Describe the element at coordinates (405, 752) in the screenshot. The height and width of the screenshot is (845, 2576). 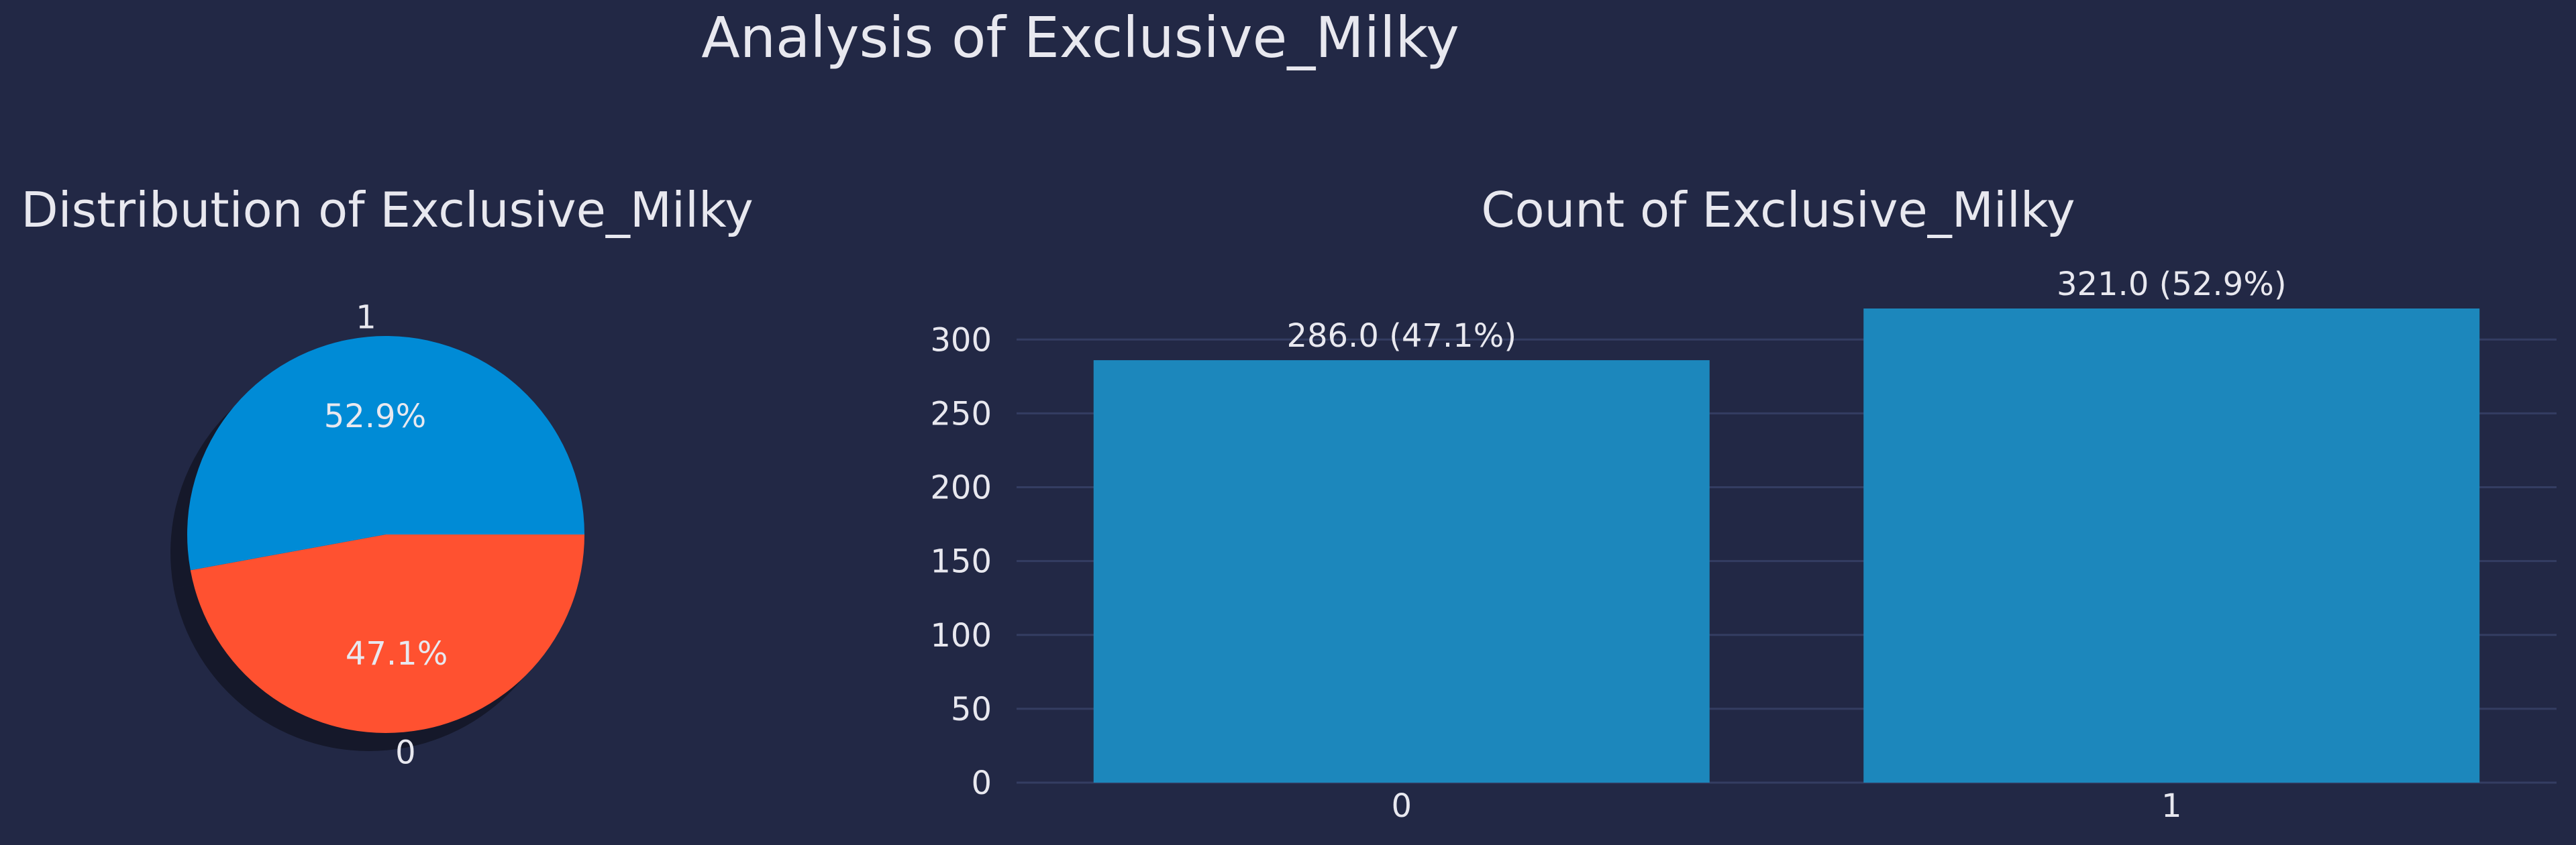
I see `pie-category-label: 0` at that location.